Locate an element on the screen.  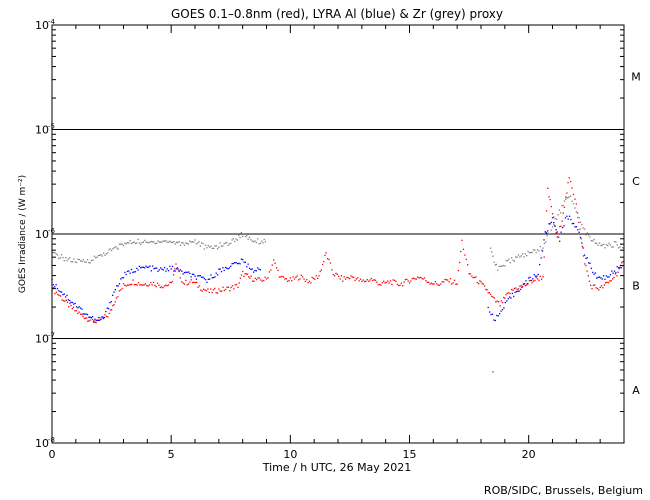
y-tick-exponent: -4 is located at coordinates (52, 22).